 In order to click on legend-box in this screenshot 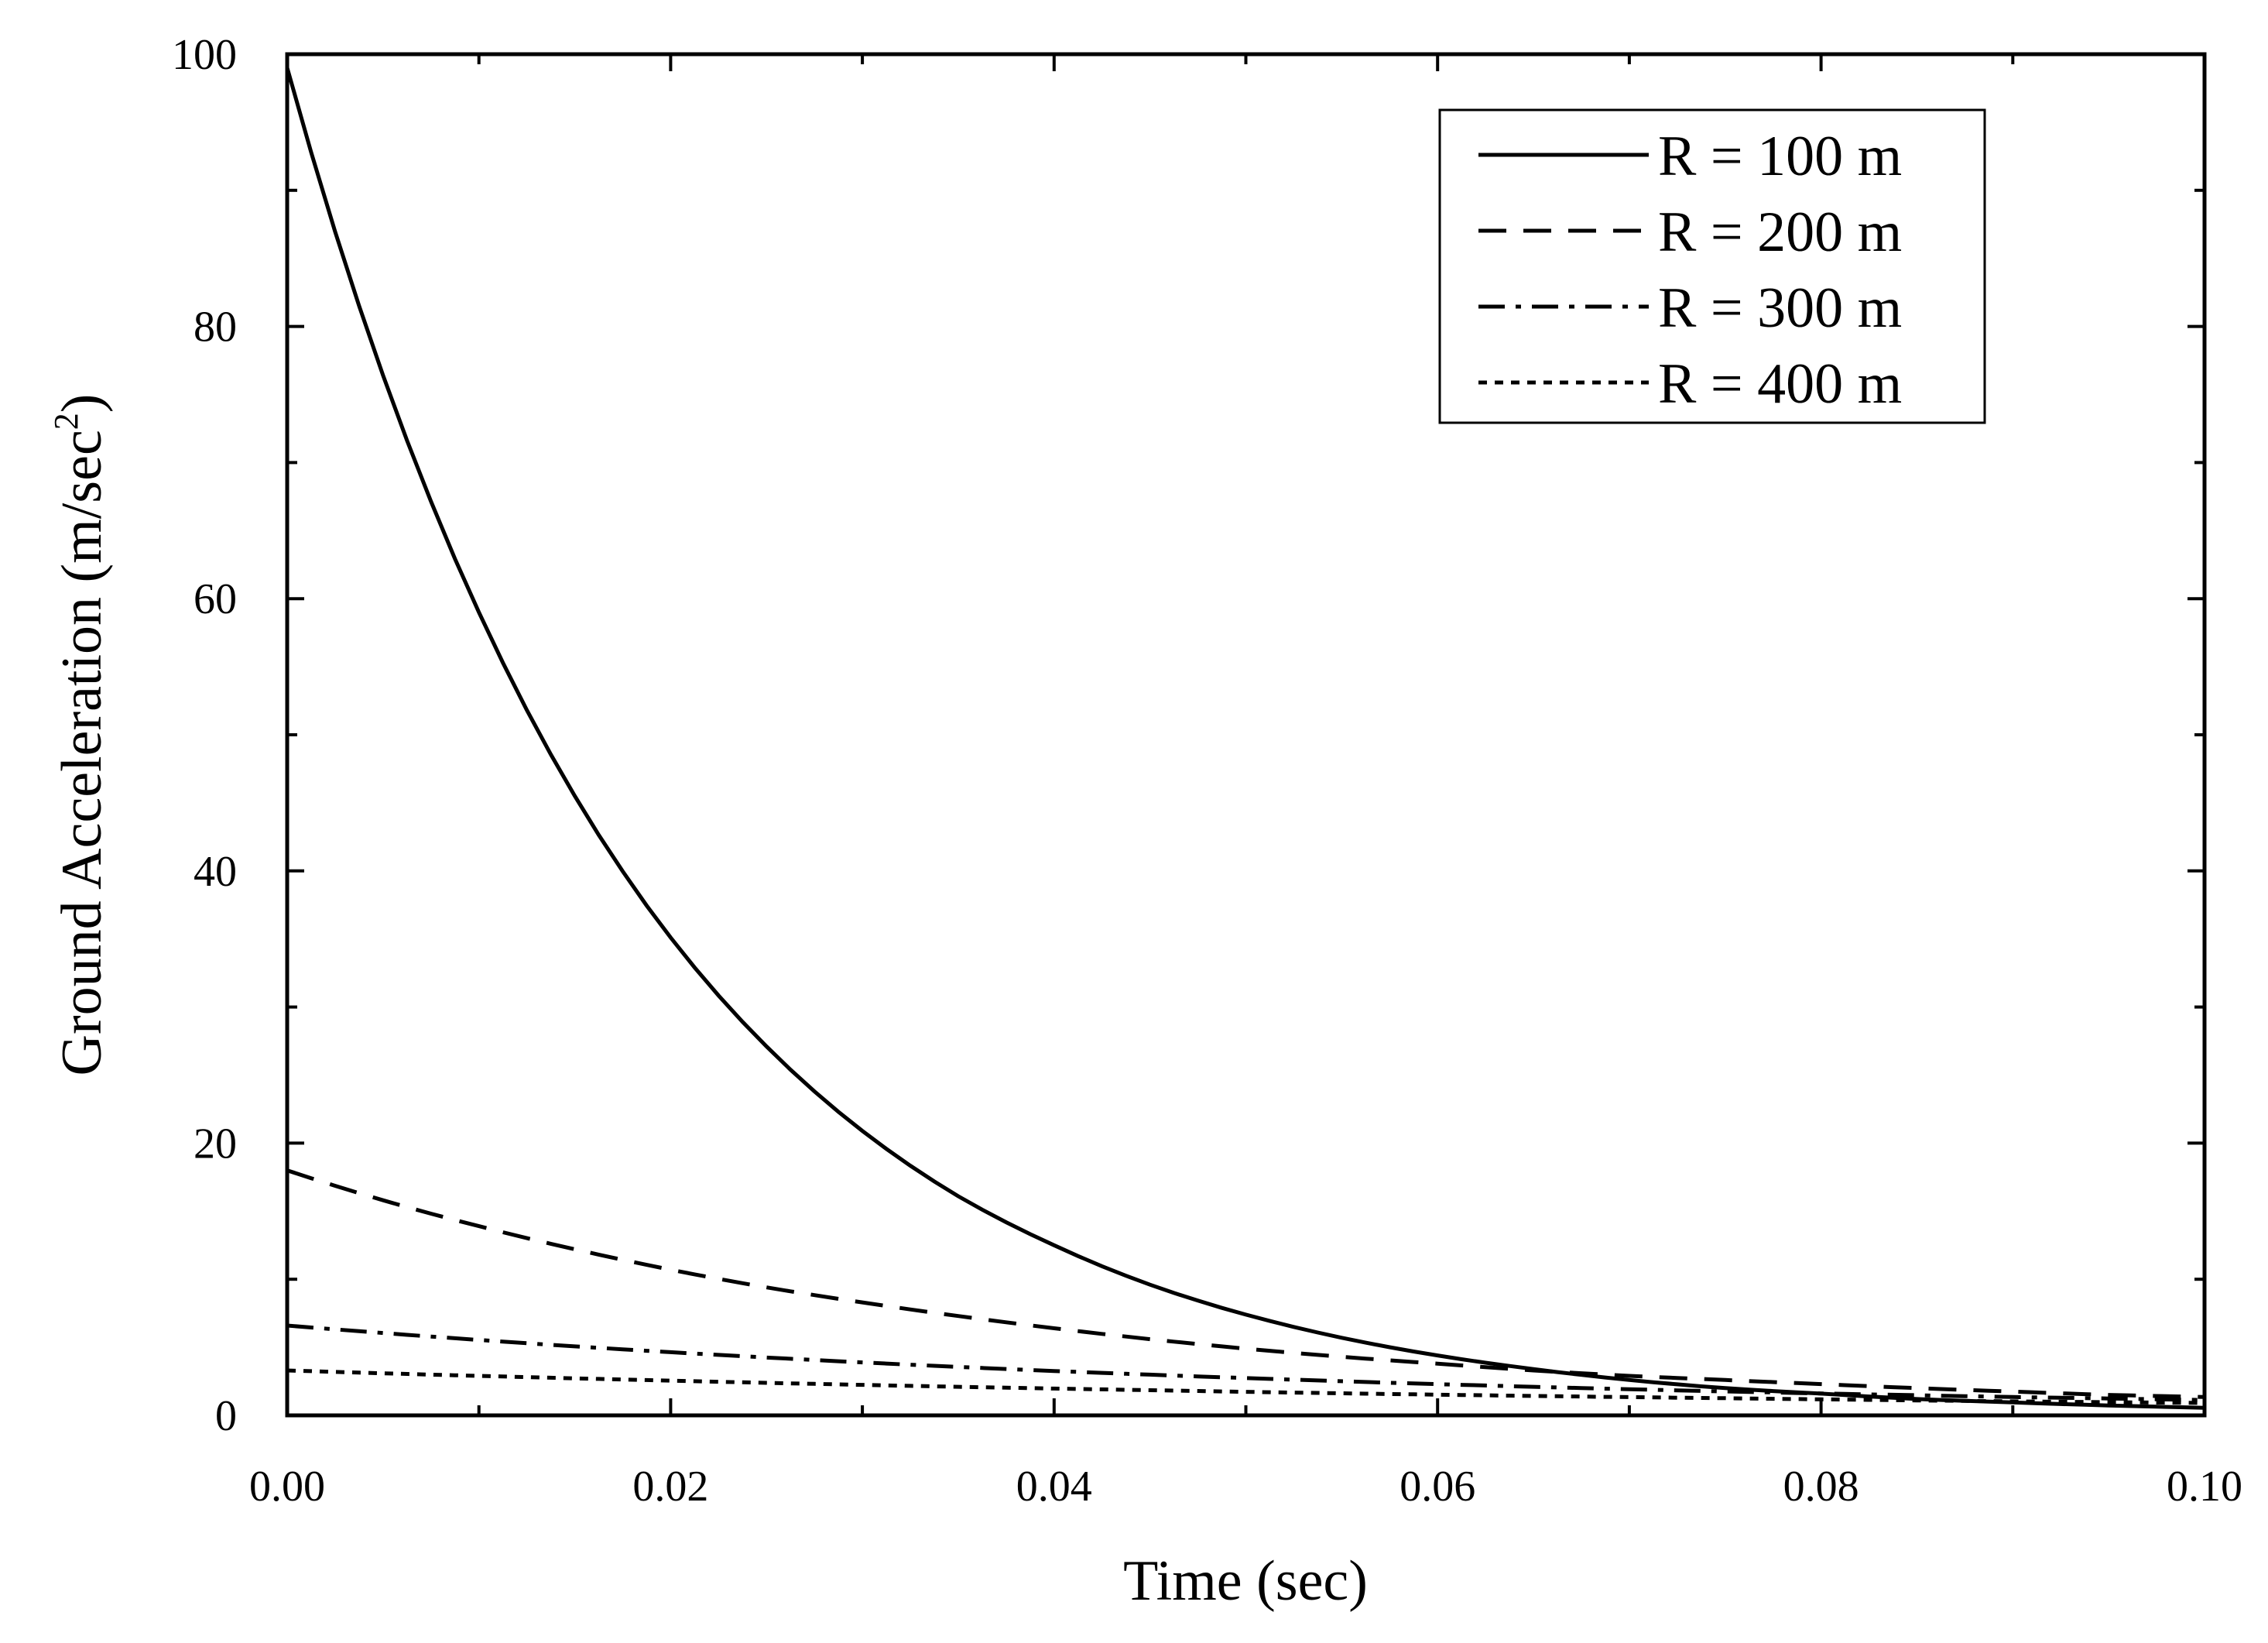, I will do `click(1712, 266)`.